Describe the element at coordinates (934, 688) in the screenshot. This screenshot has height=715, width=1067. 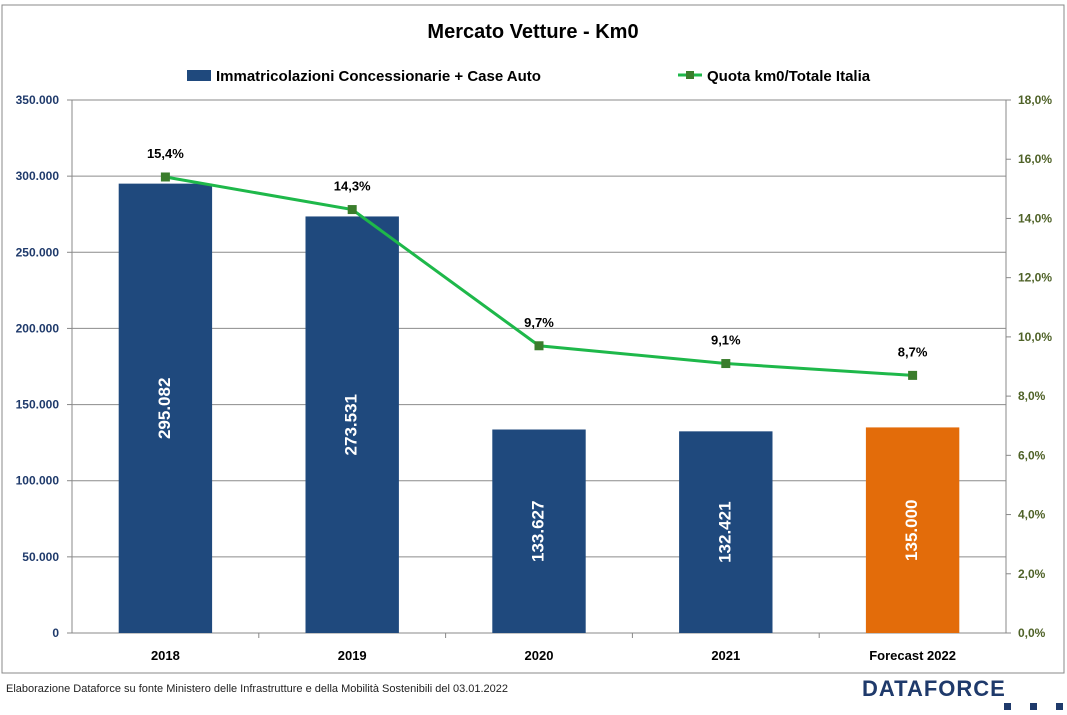
I see `dataforce-logo: DATAFORCE` at that location.